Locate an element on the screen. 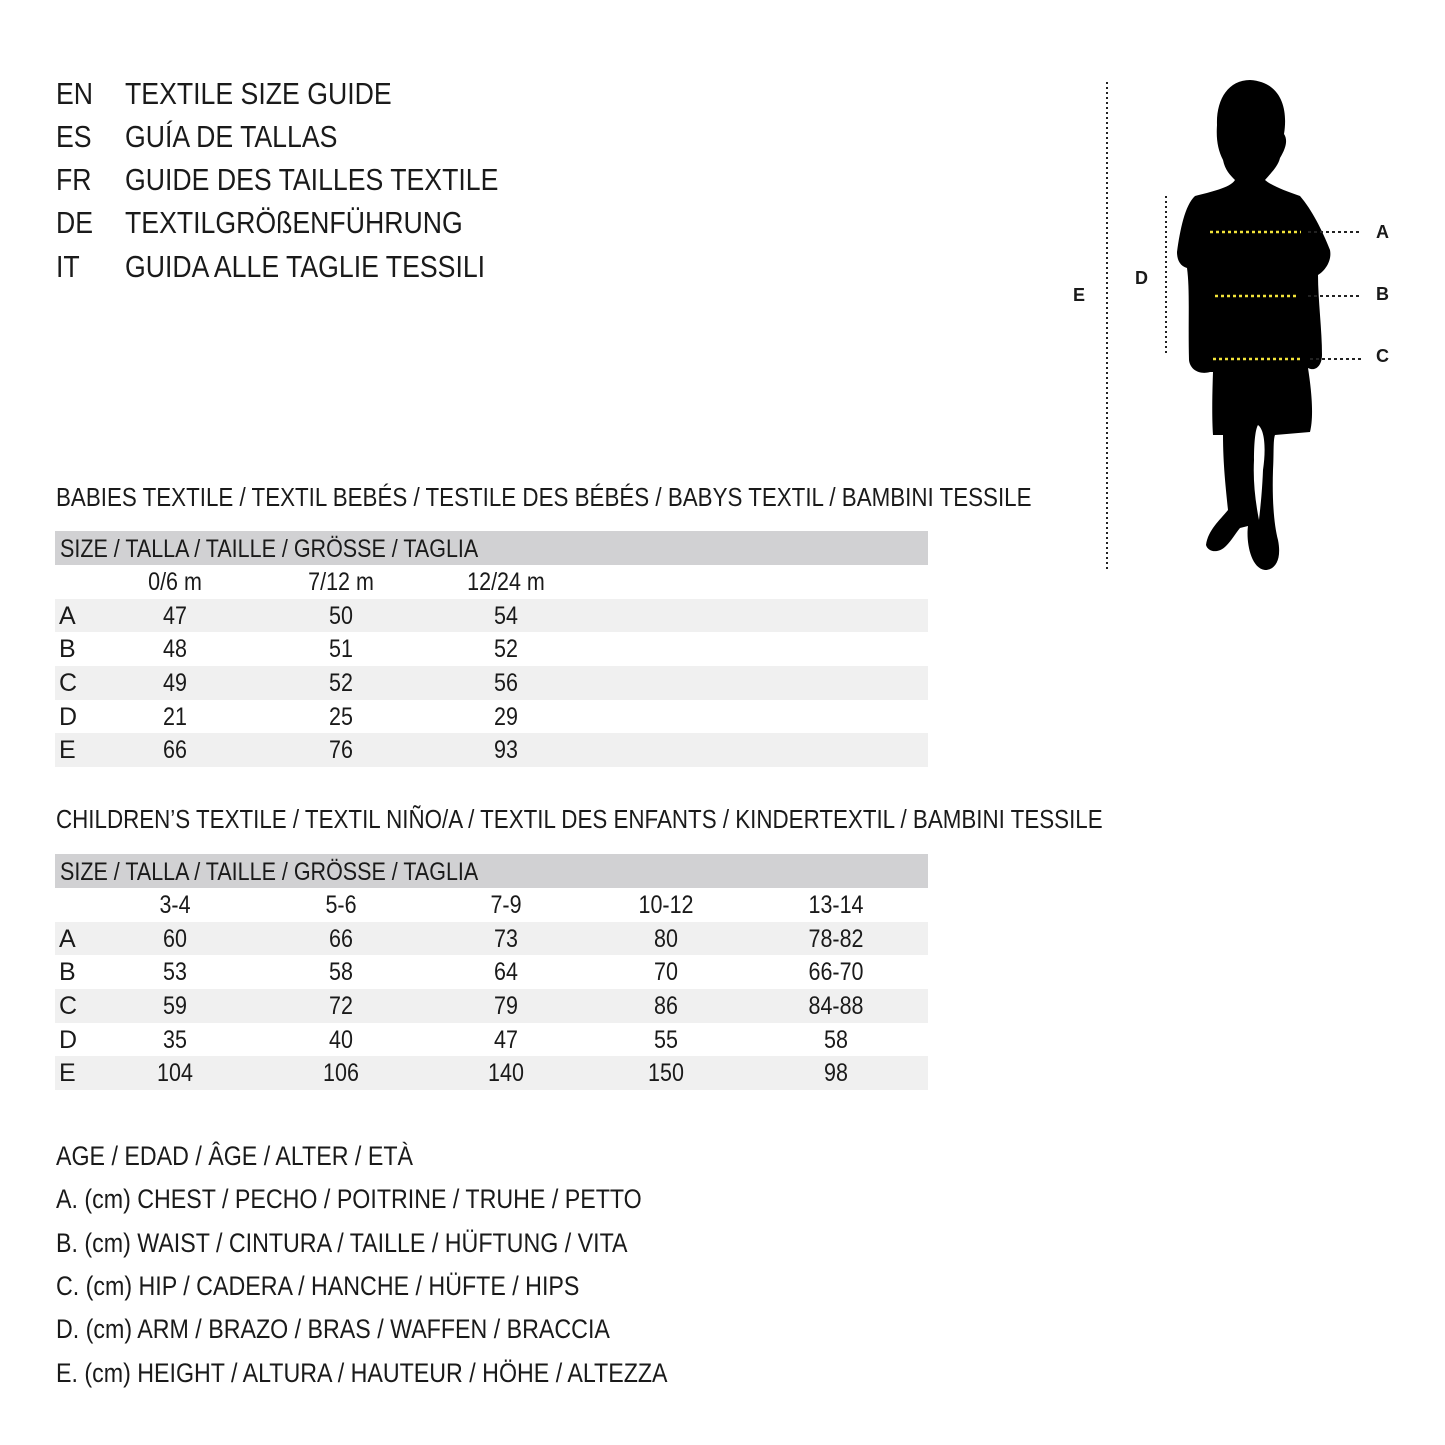 The width and height of the screenshot is (1445, 1445). table-row: A 60 66 73 80 78-82 is located at coordinates (491, 938).